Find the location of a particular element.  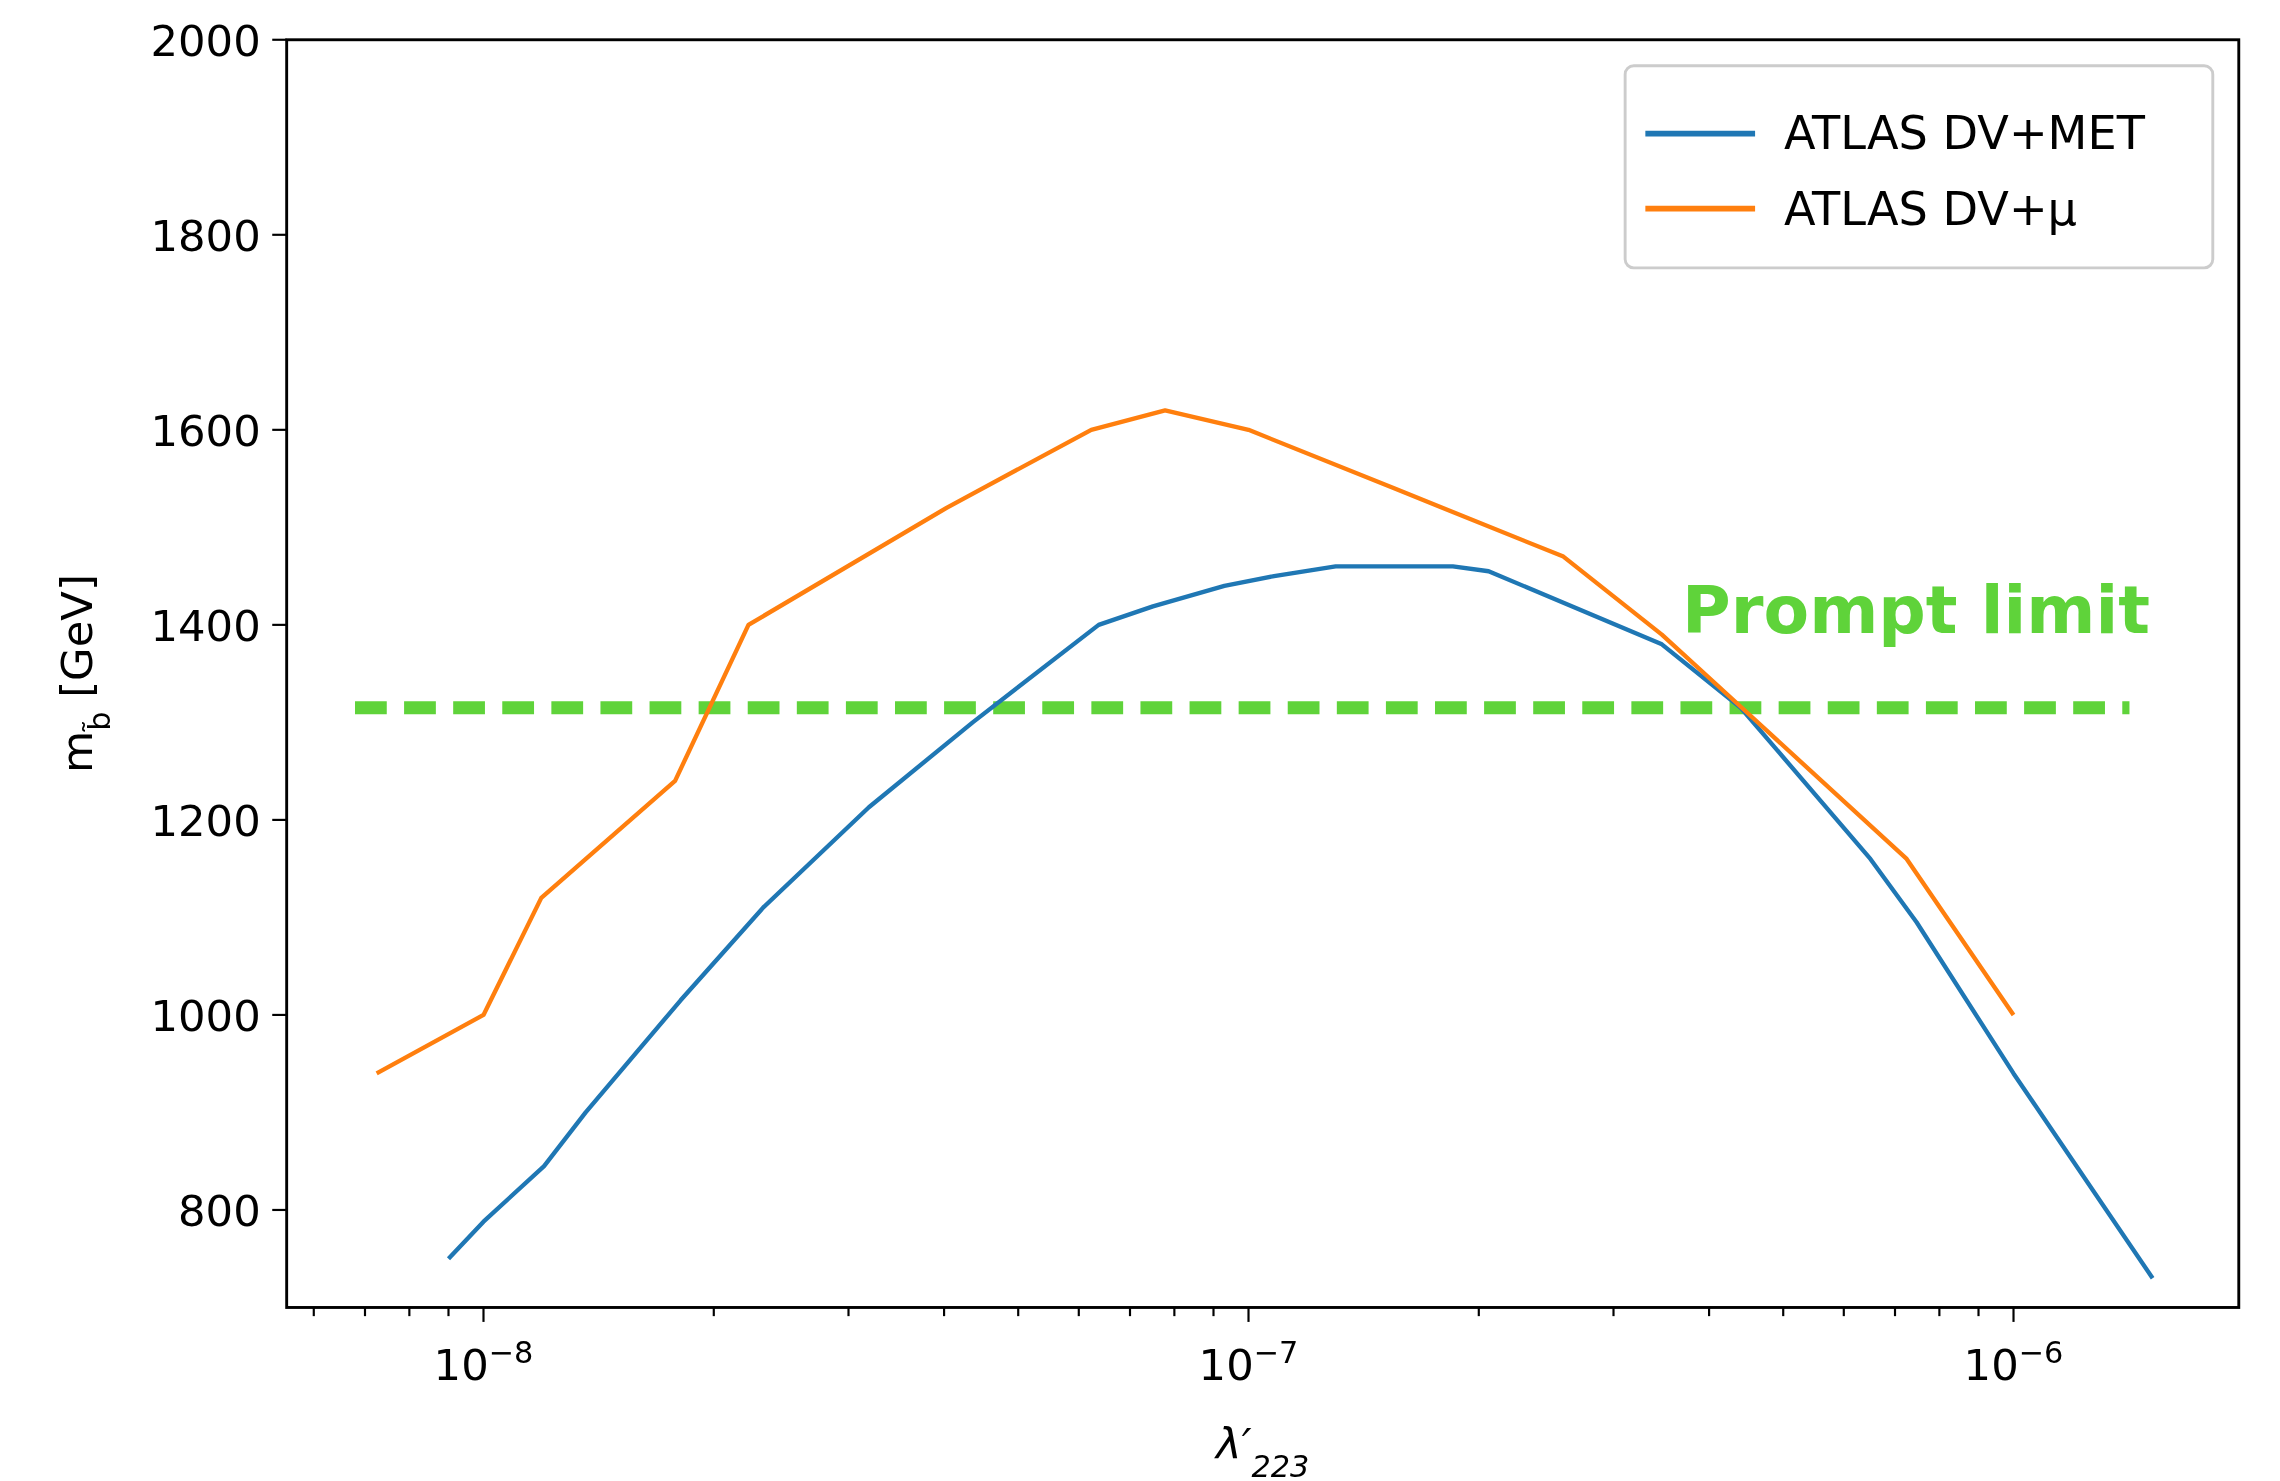

legend-label: ATLAS DV+μ is located at coordinates (1930, 208).